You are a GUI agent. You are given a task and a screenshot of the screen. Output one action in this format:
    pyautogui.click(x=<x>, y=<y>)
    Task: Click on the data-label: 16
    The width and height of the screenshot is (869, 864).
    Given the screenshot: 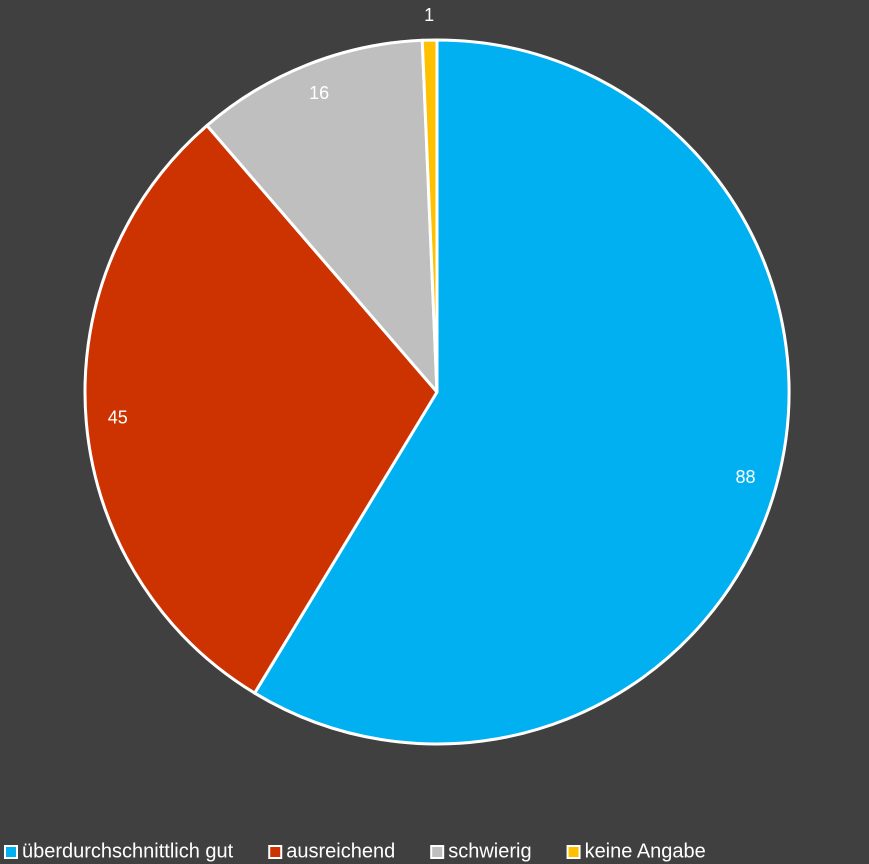 What is the action you would take?
    pyautogui.click(x=319, y=93)
    